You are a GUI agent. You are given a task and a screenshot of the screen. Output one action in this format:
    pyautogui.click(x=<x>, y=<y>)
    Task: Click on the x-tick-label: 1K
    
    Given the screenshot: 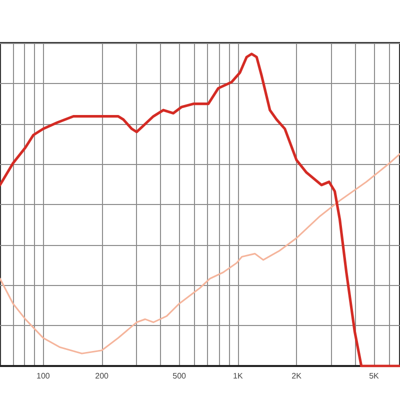 What is the action you would take?
    pyautogui.click(x=238, y=376)
    